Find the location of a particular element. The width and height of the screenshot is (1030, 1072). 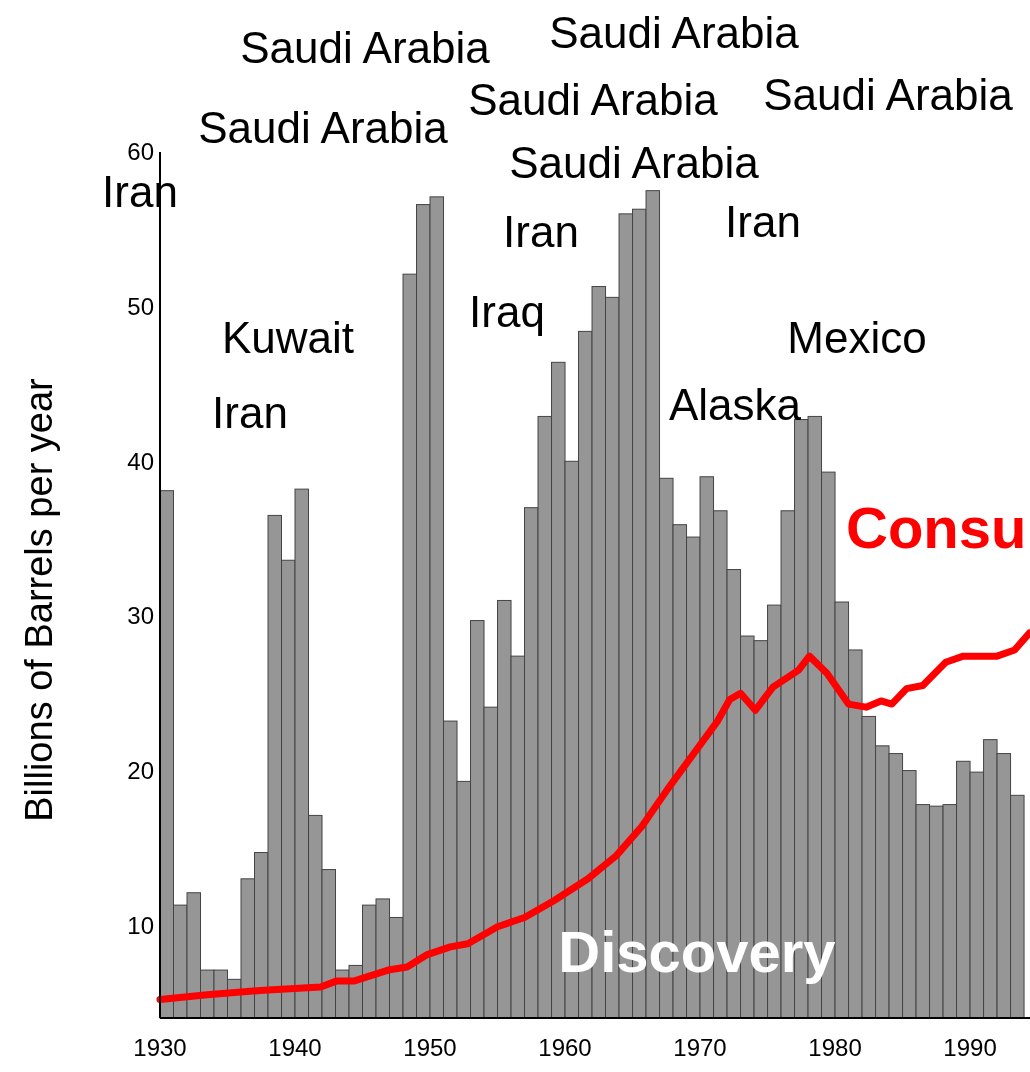

x-tick-label: 1990 is located at coordinates (970, 1047).